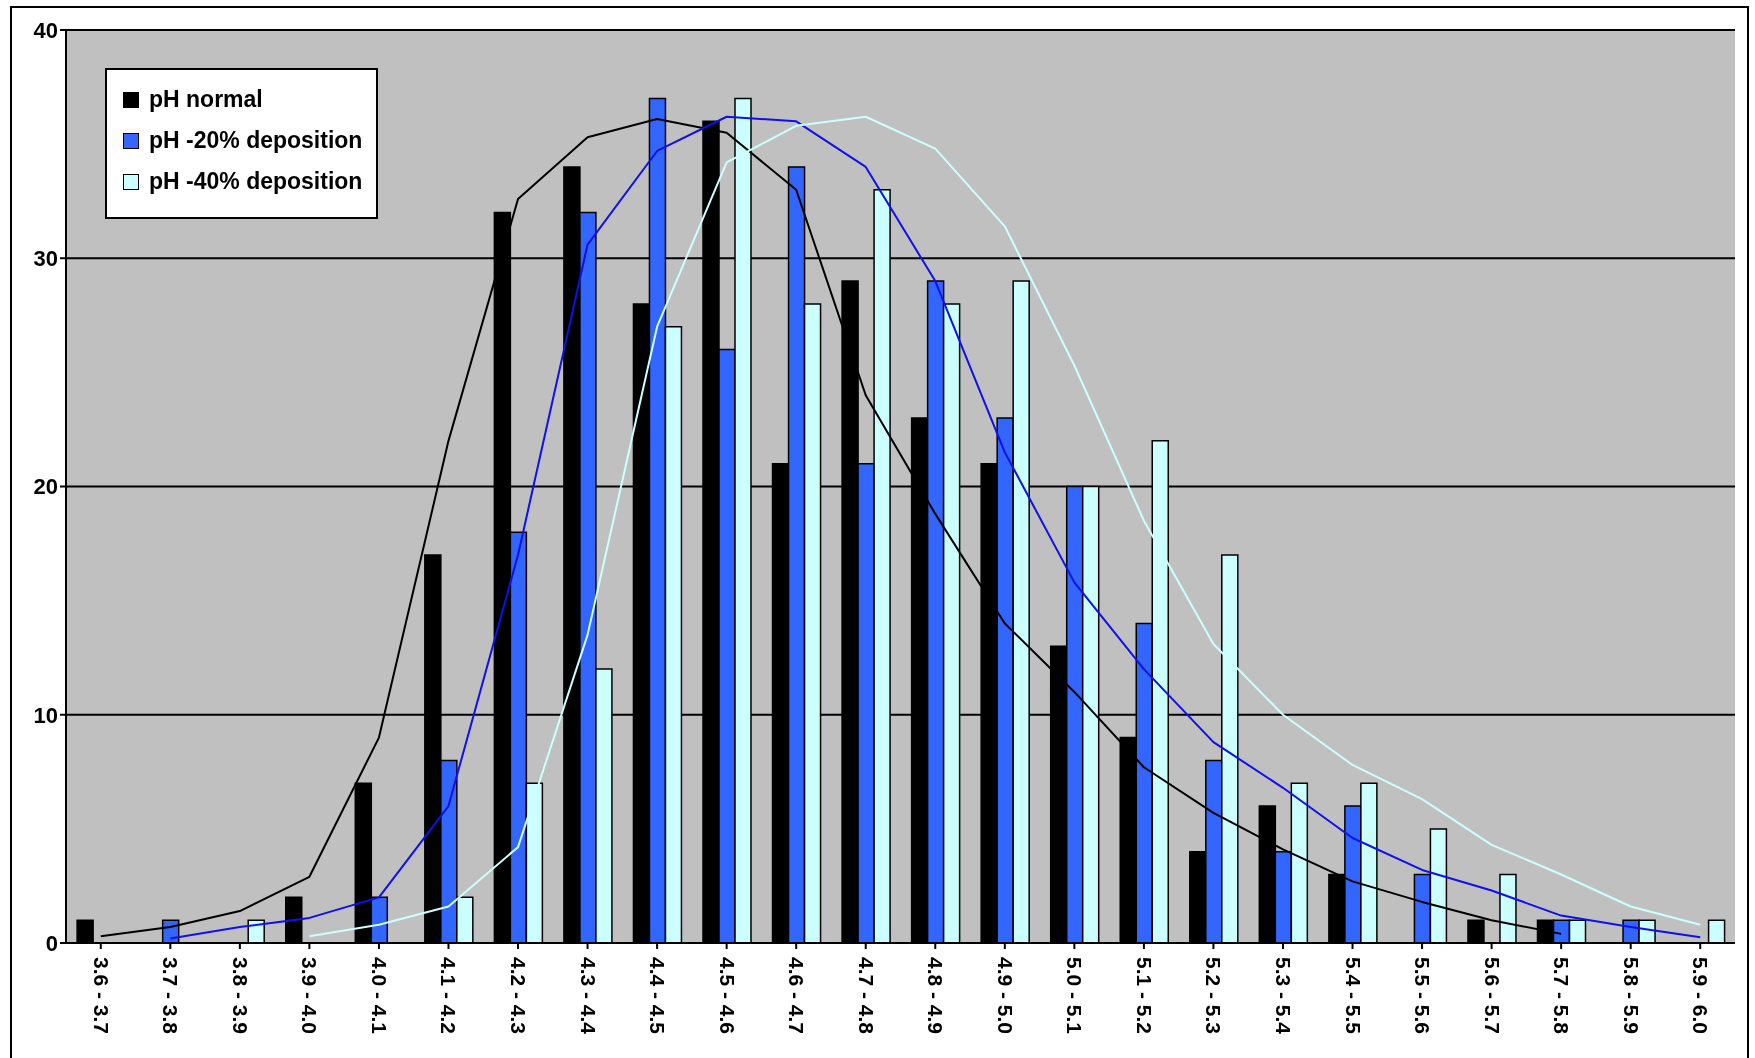 The height and width of the screenshot is (1058, 1755). Describe the element at coordinates (1283, 996) in the screenshot. I see `x-tick-label: 5.3 - 5.4` at that location.